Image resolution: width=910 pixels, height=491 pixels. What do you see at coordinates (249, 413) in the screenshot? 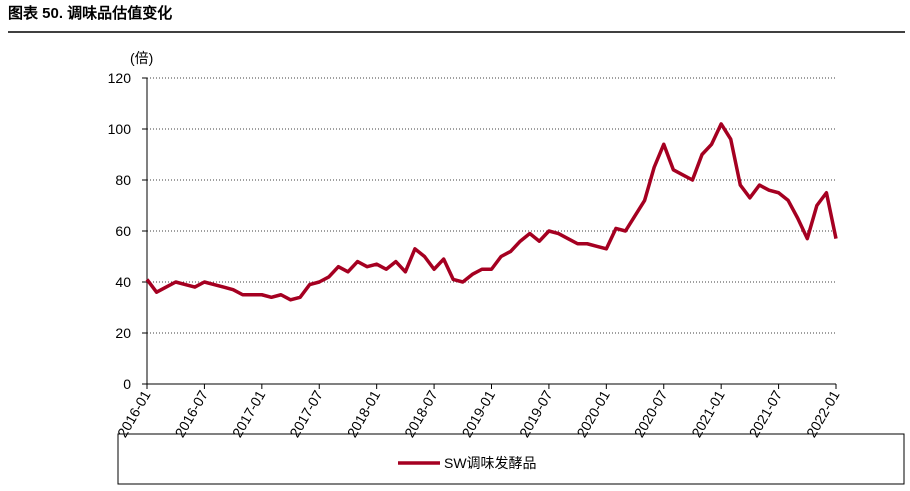
I see `x-tick-label: 2017-01` at bounding box center [249, 413].